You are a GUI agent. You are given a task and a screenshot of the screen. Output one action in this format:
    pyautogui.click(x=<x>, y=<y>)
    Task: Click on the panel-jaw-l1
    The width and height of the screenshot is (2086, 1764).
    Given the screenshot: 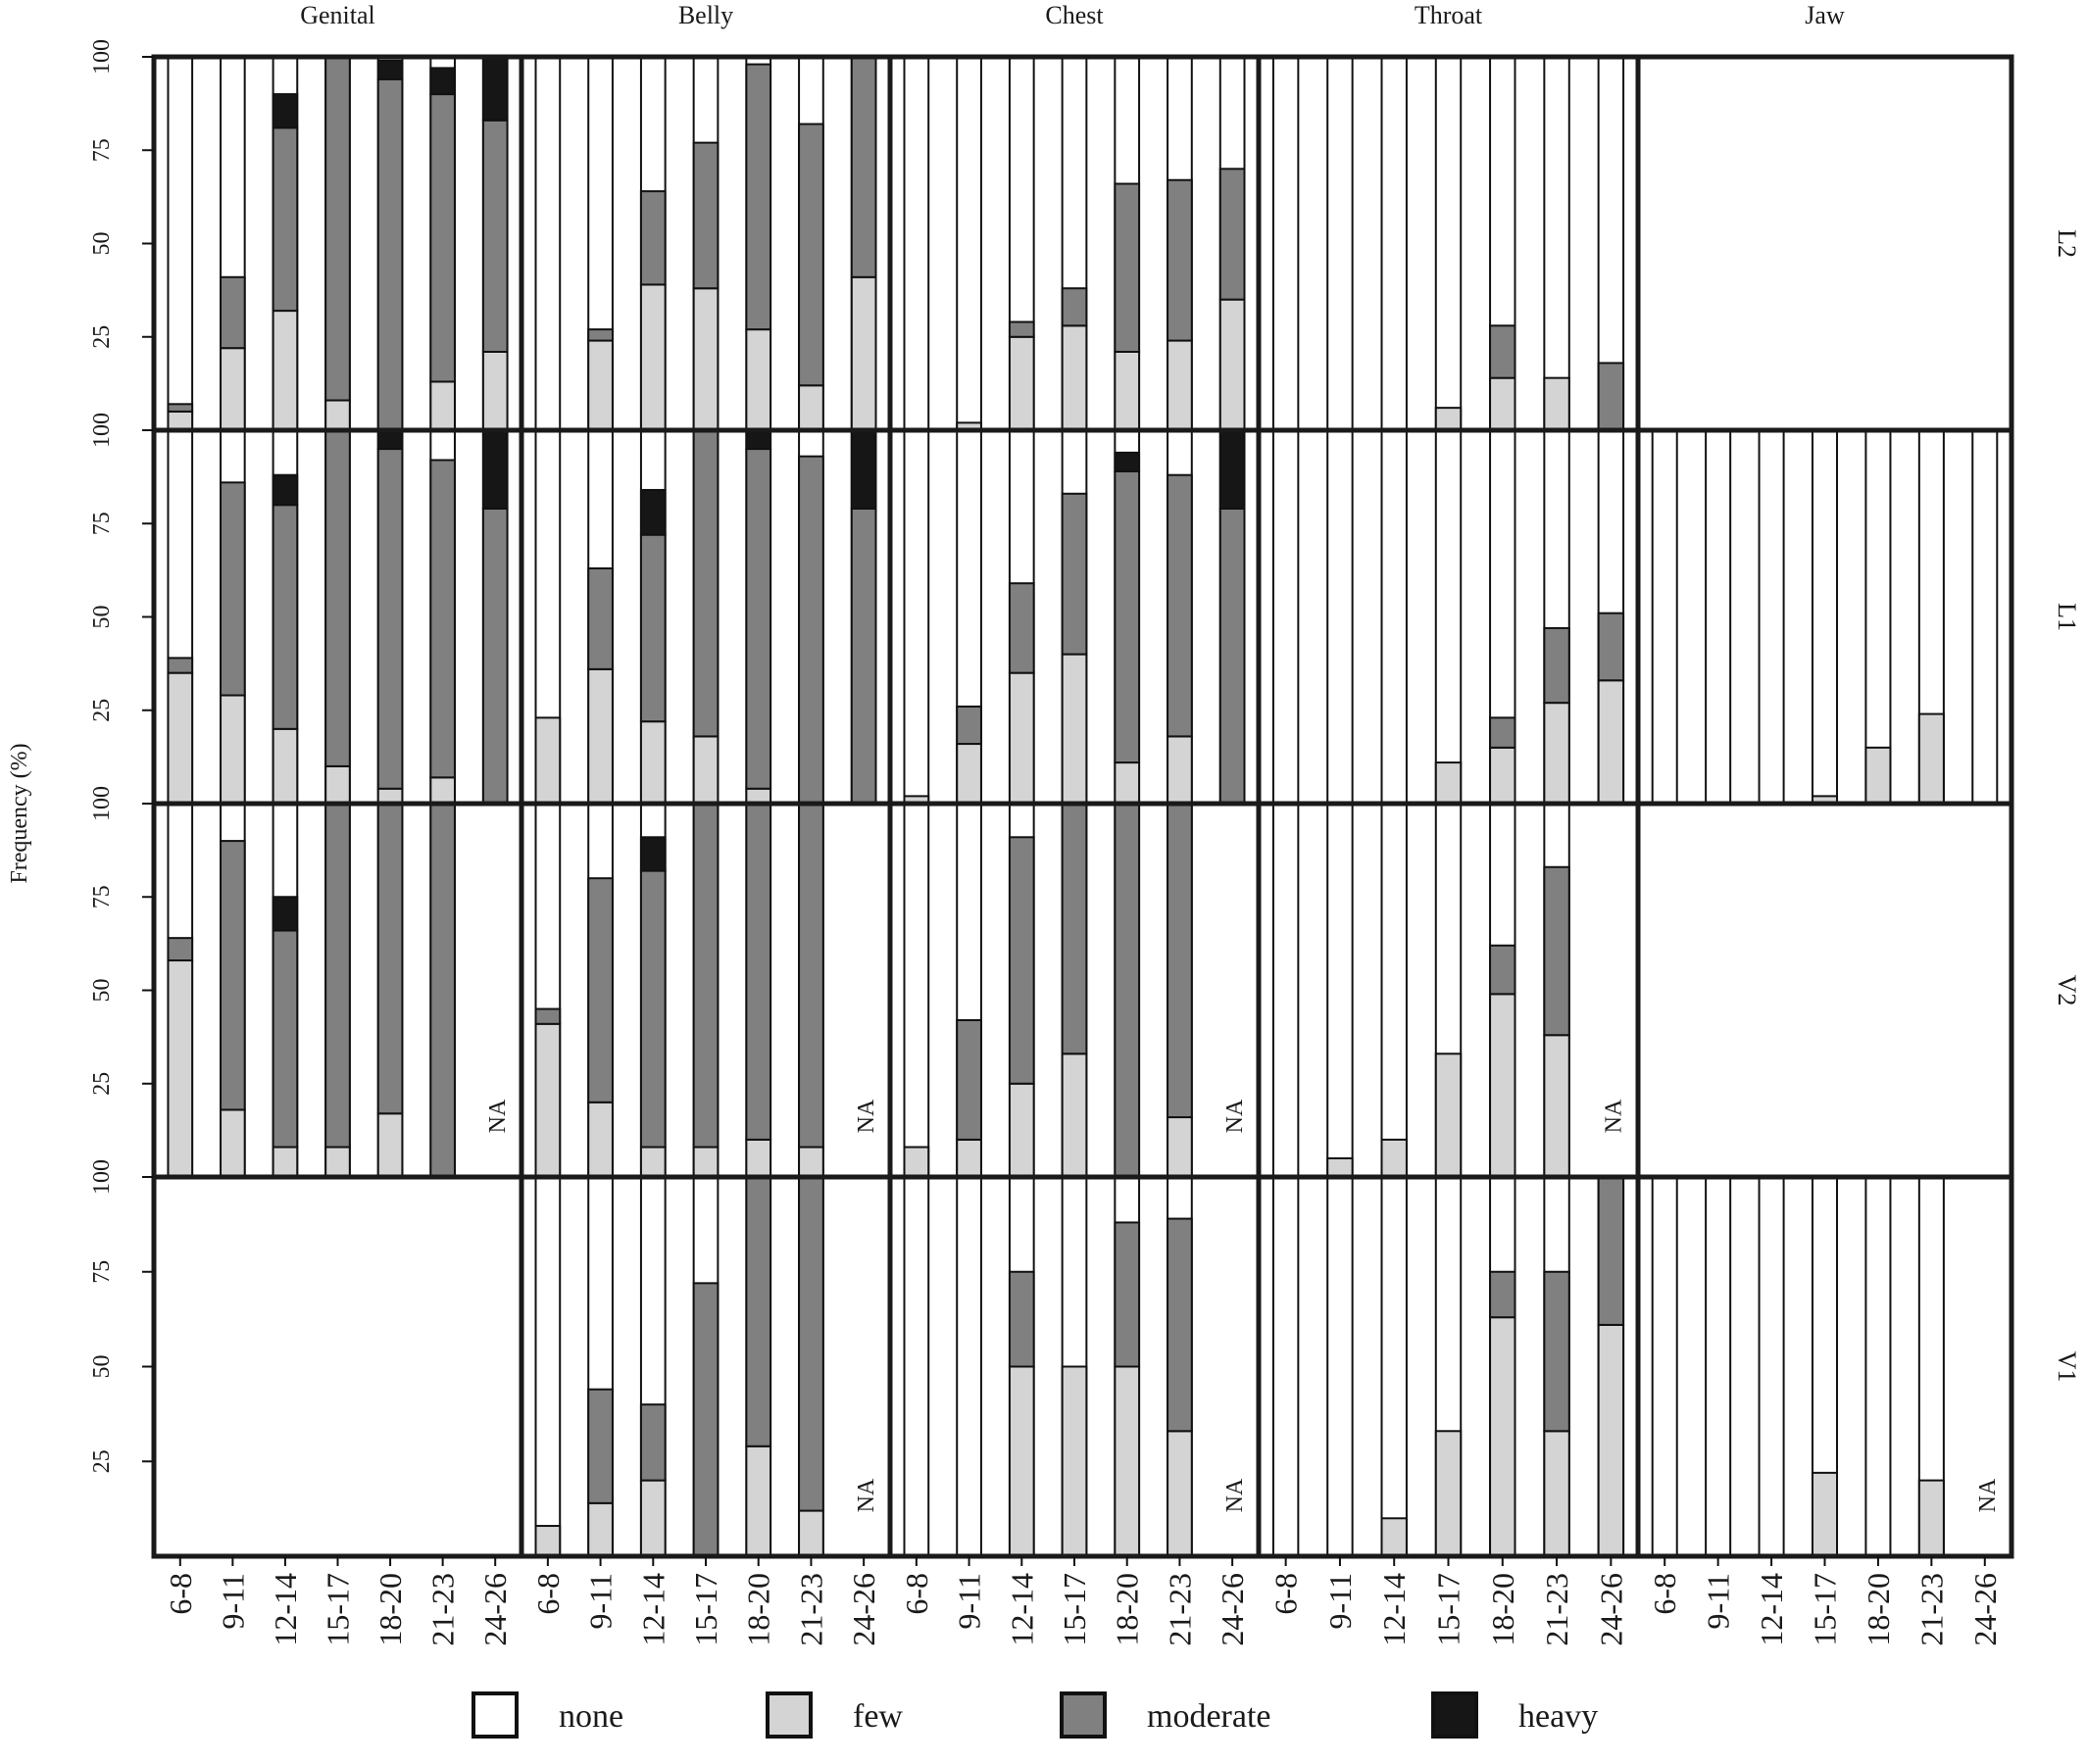 What is the action you would take?
    pyautogui.click(x=1825, y=617)
    